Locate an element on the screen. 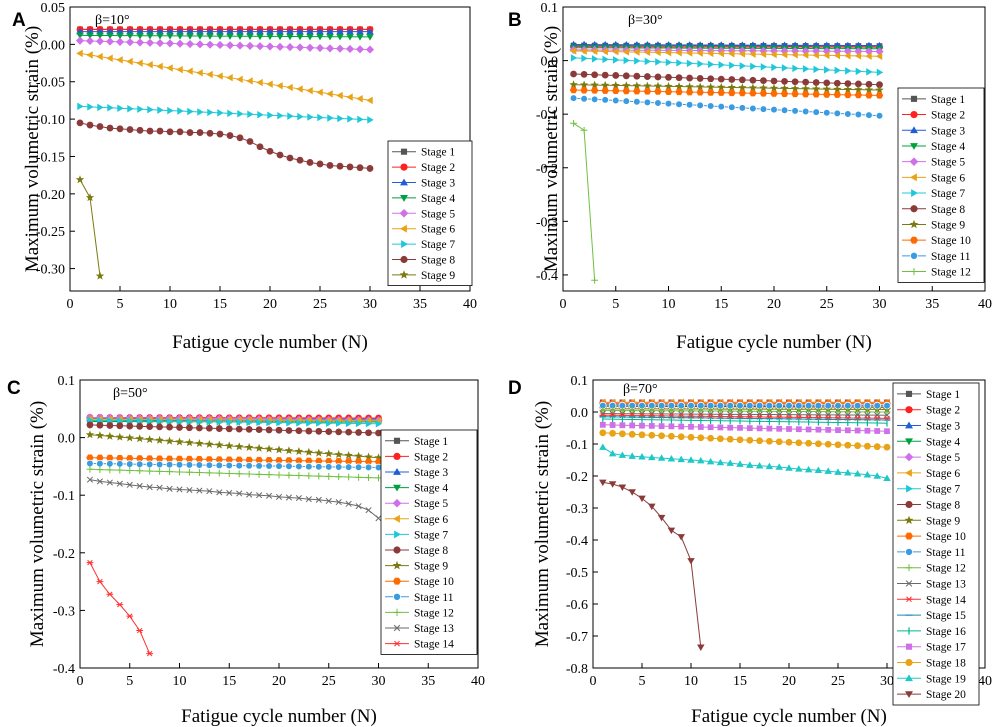  y-tick-label: -0.6 is located at coordinates (577, 605).